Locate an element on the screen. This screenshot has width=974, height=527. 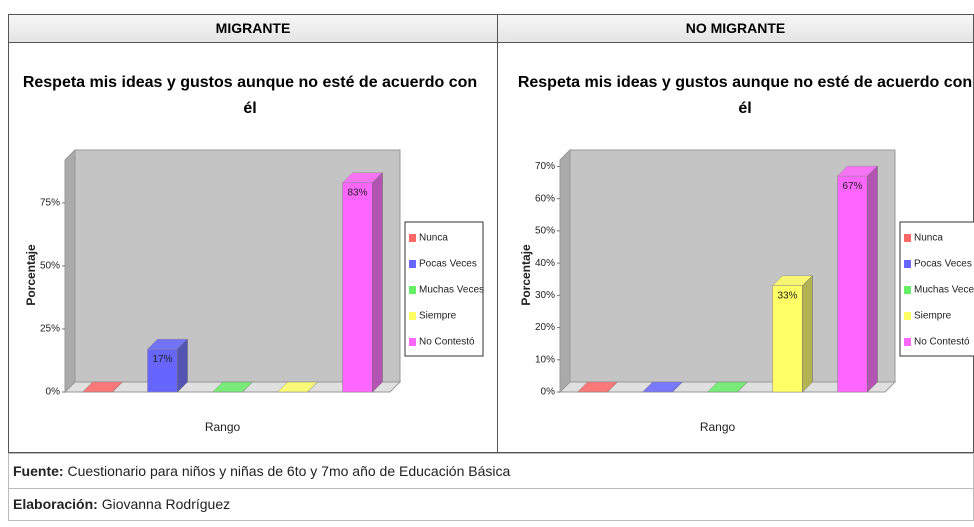
y-tick-label: 70% is located at coordinates (545, 166).